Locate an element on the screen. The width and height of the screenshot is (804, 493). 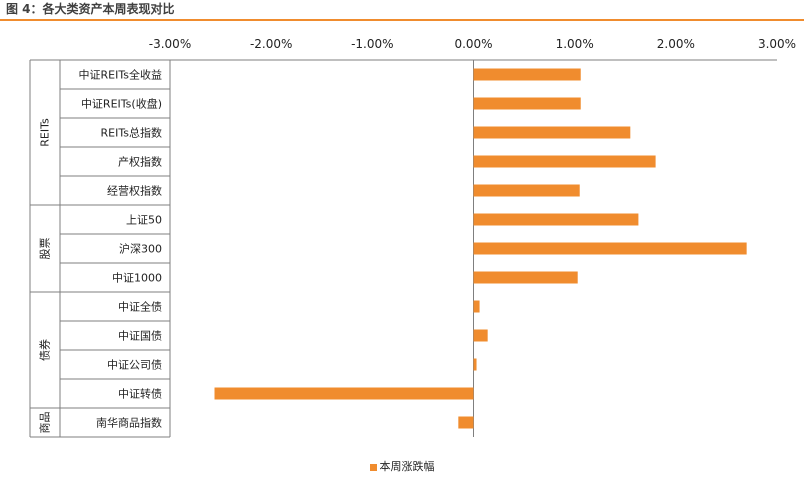
category-label: 沪深300 is located at coordinates (140, 249).